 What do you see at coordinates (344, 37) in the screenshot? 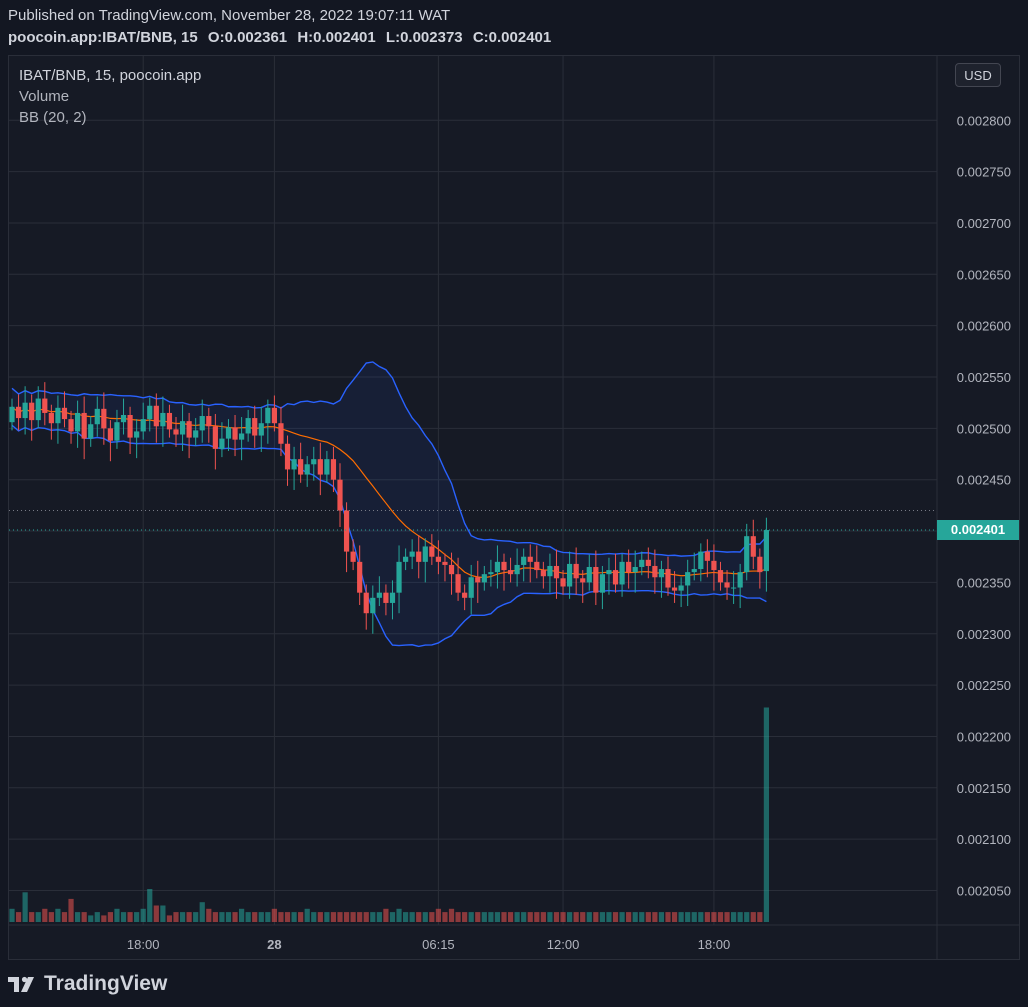
I see `high-value: 0.002401` at bounding box center [344, 37].